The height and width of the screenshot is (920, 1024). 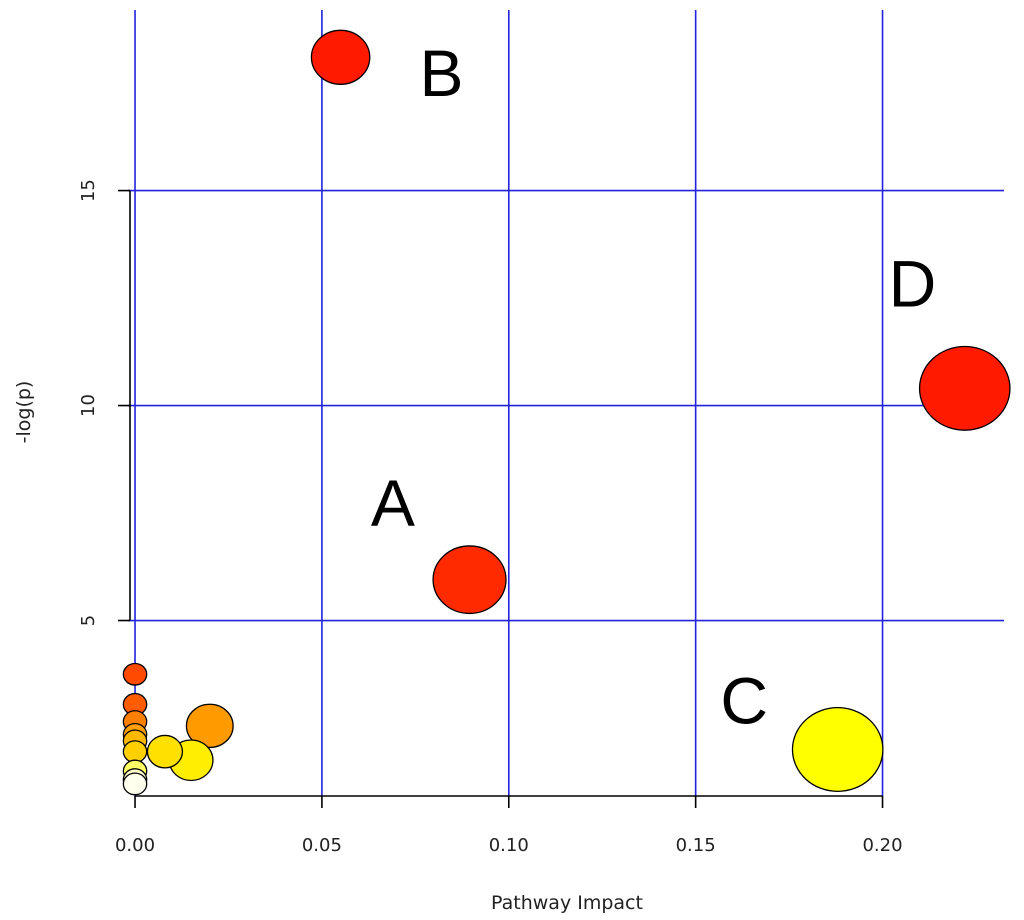 I want to click on point-annotation: D, so click(x=913, y=284).